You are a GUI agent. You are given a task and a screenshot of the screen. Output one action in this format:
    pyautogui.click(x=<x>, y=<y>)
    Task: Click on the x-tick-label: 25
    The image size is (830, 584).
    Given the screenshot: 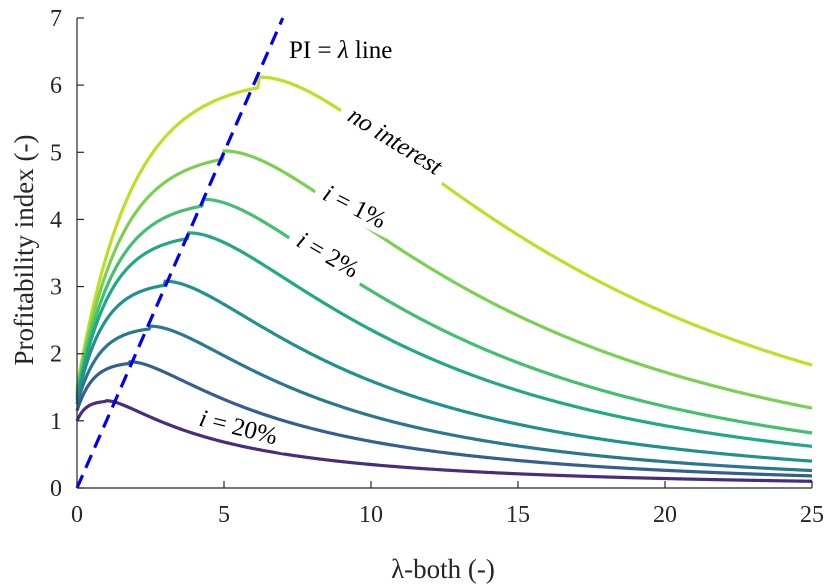 What is the action you would take?
    pyautogui.click(x=812, y=515)
    